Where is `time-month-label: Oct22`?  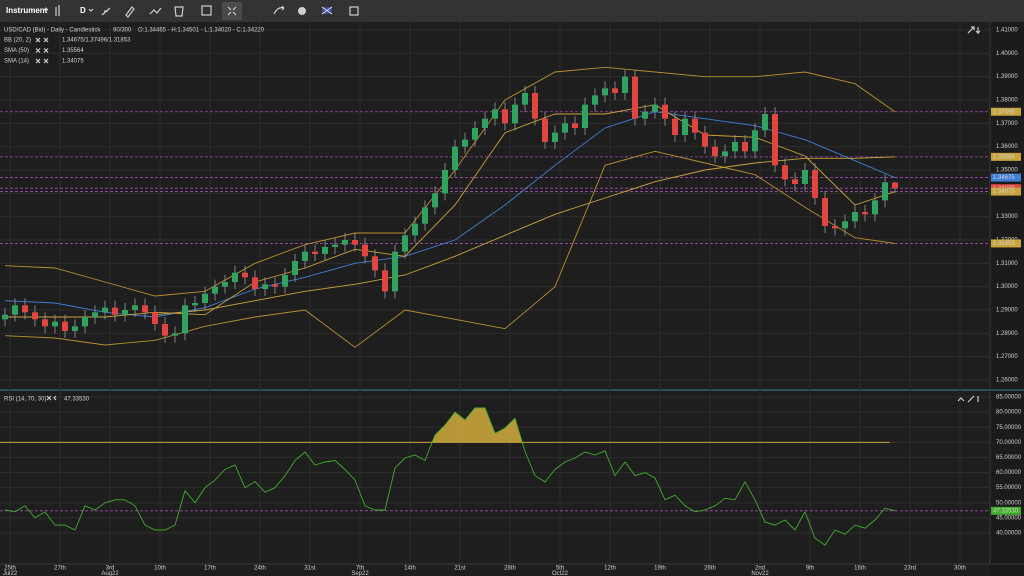
time-month-label: Oct22 is located at coordinates (560, 573).